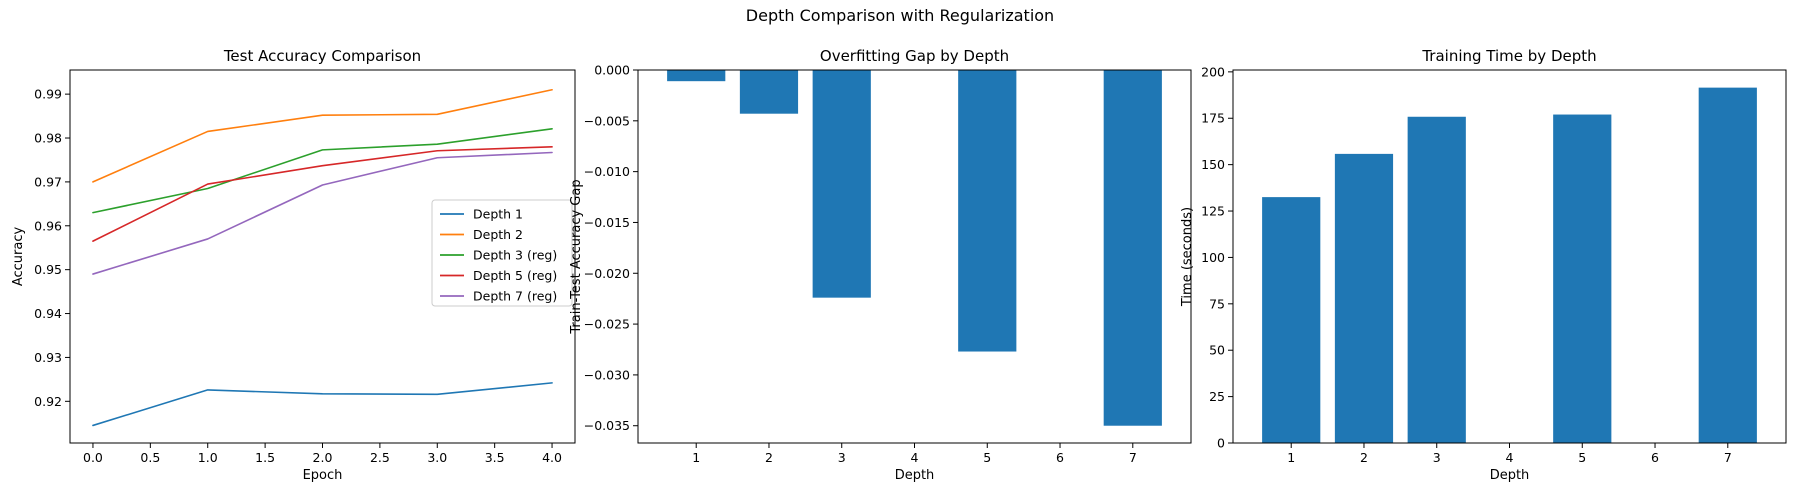 This screenshot has width=1800, height=500. Describe the element at coordinates (48, 269) in the screenshot. I see `y-tick-label: 0.95` at that location.